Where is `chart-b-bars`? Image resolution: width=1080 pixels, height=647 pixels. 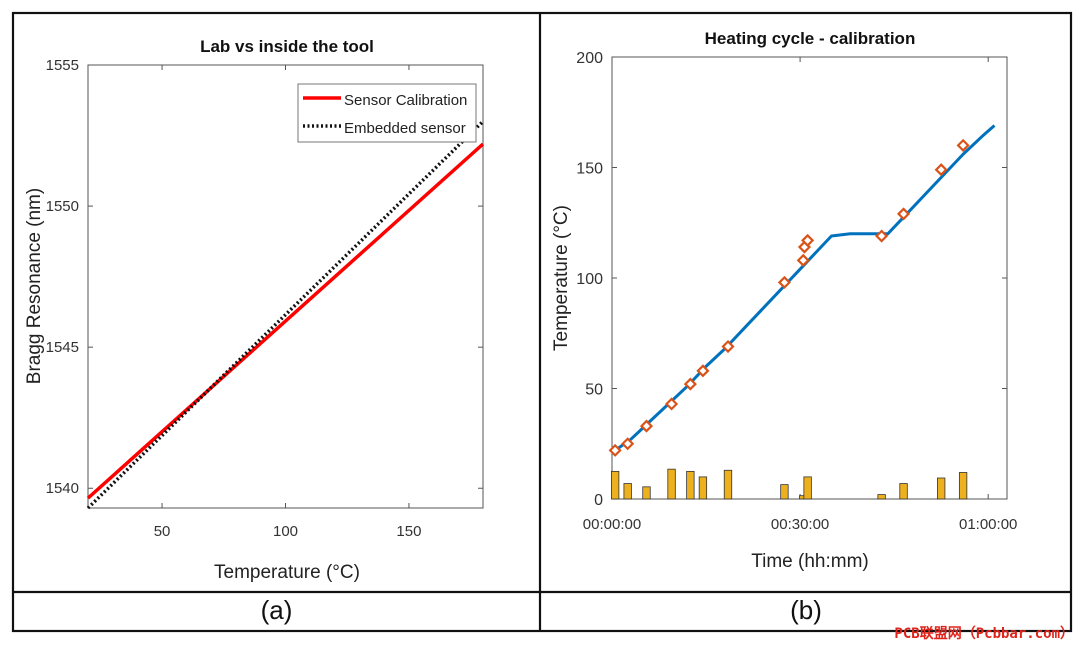
chart-b-bars is located at coordinates (789, 484).